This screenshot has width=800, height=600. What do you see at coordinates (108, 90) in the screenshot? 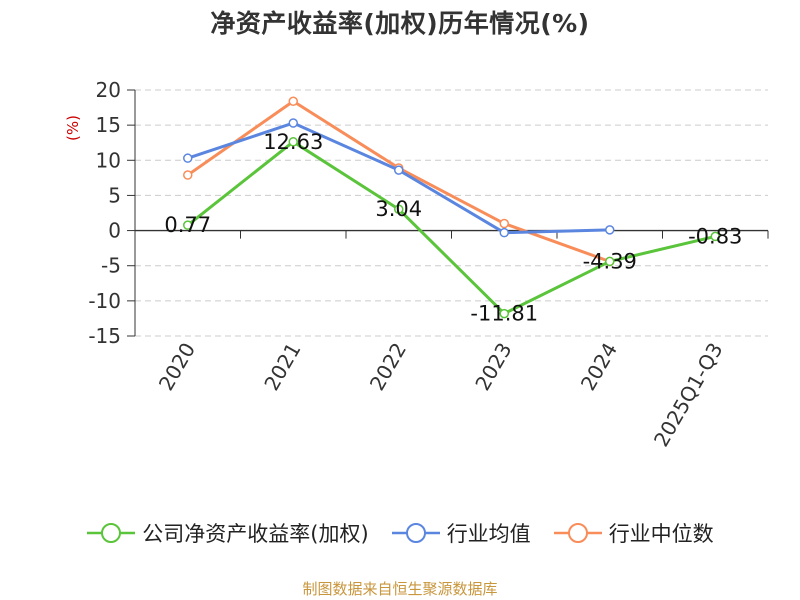
I see `y-tick-label: 20` at bounding box center [108, 90].